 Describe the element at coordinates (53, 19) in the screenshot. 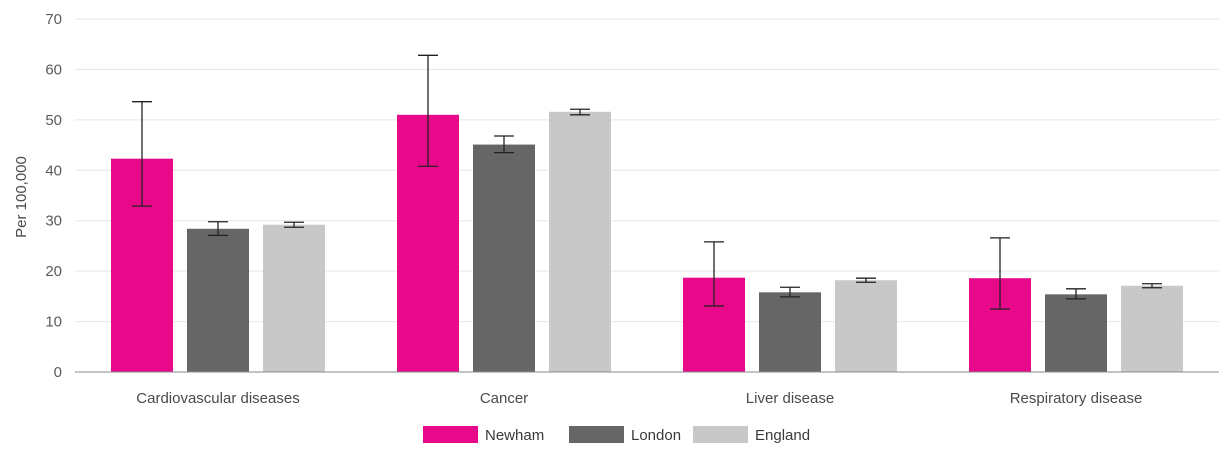

I see `y-tick-label: 70` at that location.